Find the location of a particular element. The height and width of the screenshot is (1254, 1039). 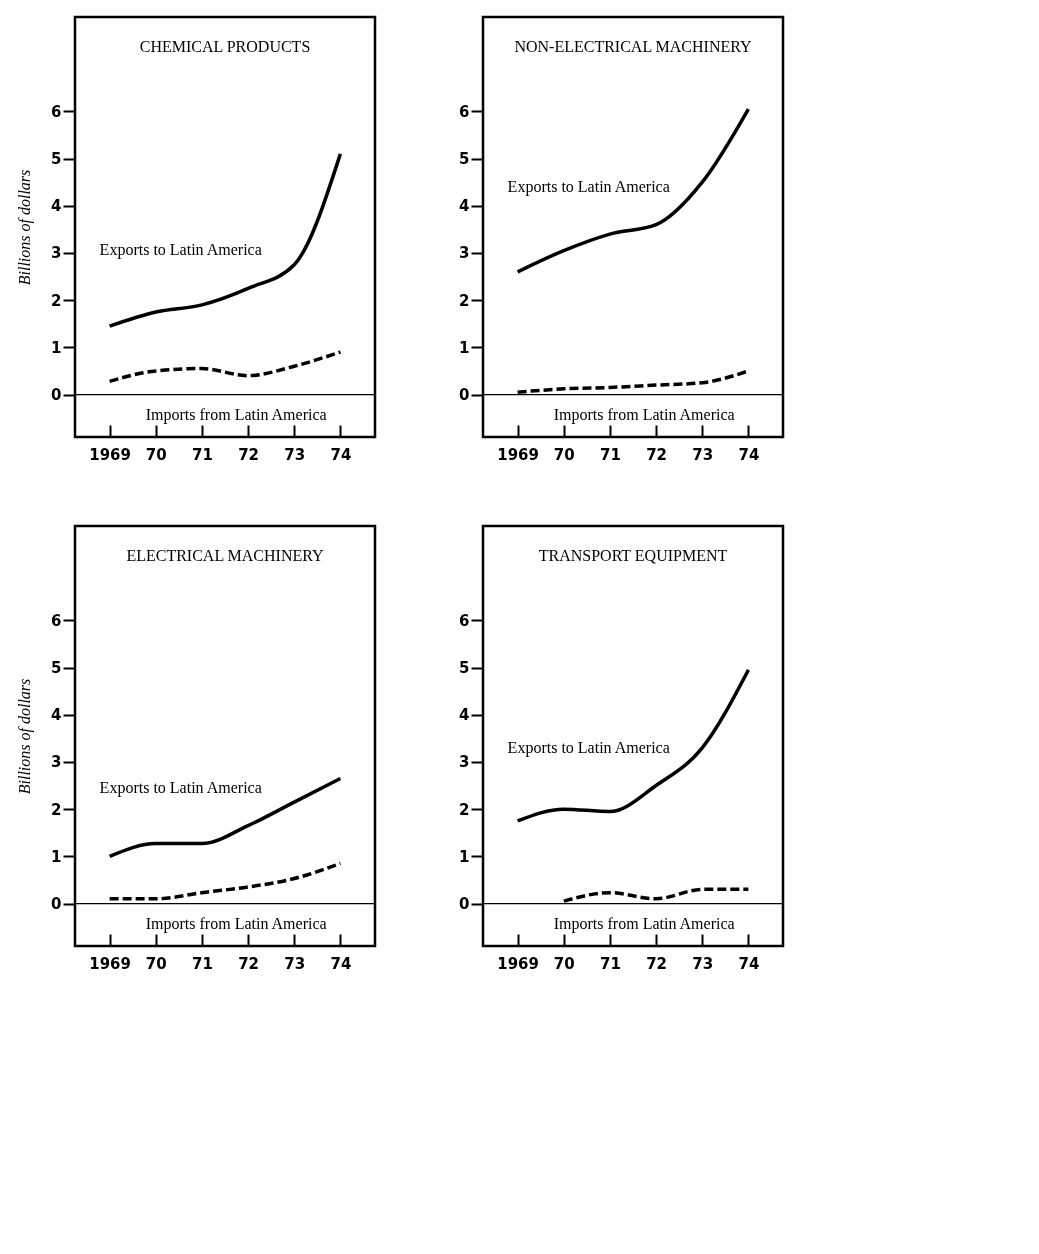

text: Imports from Latin America is located at coordinates (236, 414).